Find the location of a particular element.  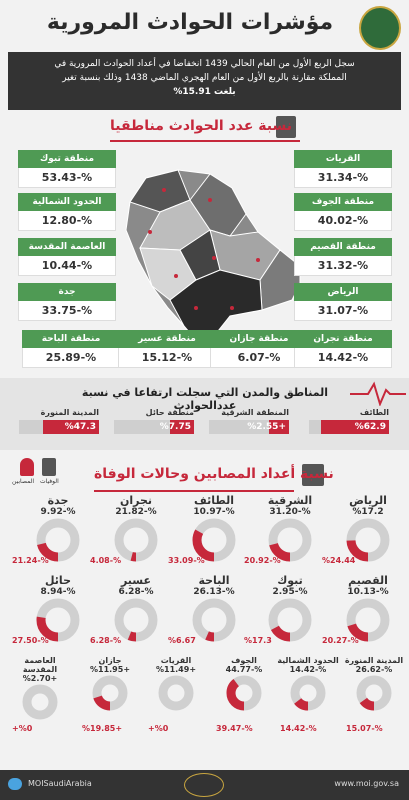

donut-deaths-value: %-4.08 is located at coordinates (106, 560).